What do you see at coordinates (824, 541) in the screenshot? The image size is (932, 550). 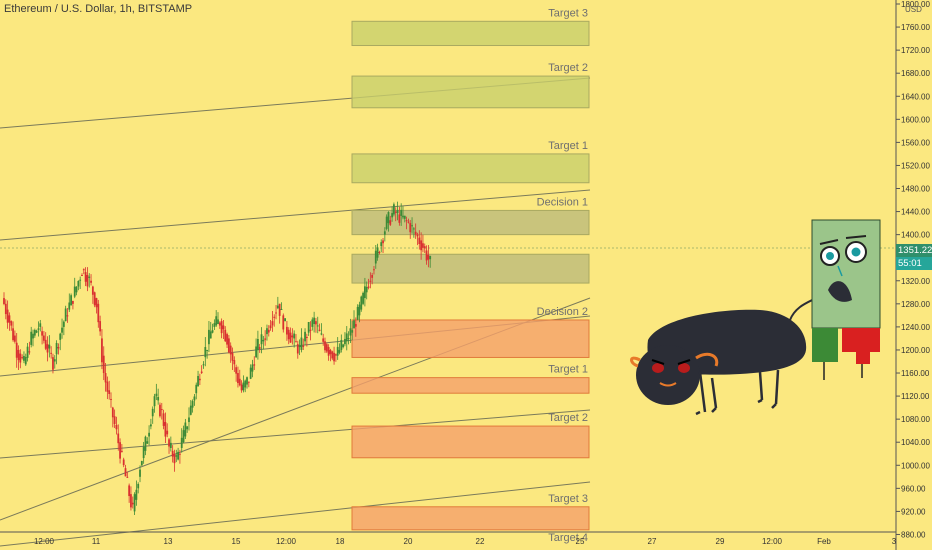 I see `time-tick-label: Feb` at bounding box center [824, 541].